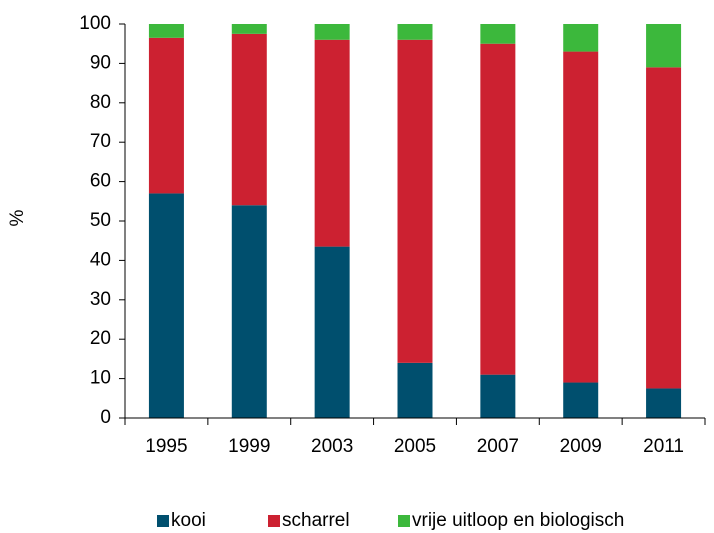 The height and width of the screenshot is (533, 714). What do you see at coordinates (316, 520) in the screenshot?
I see `legend-label: scharrel` at bounding box center [316, 520].